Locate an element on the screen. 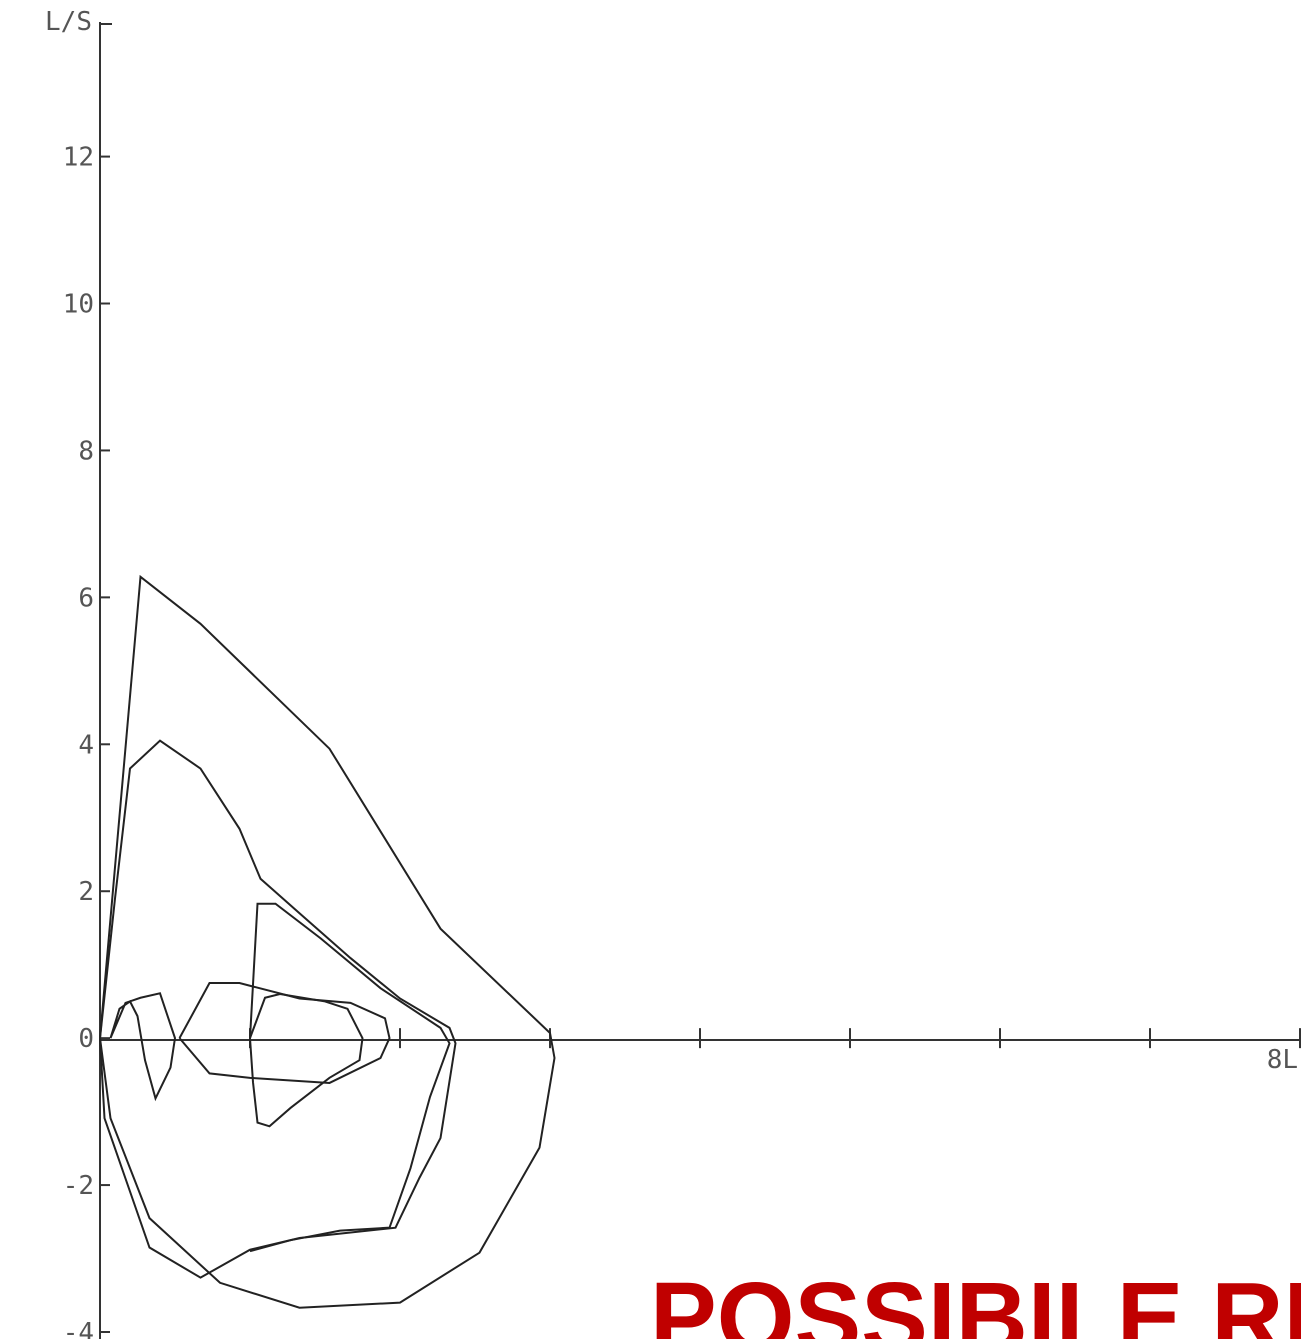  y-tick-label: 8 is located at coordinates (86, 451).